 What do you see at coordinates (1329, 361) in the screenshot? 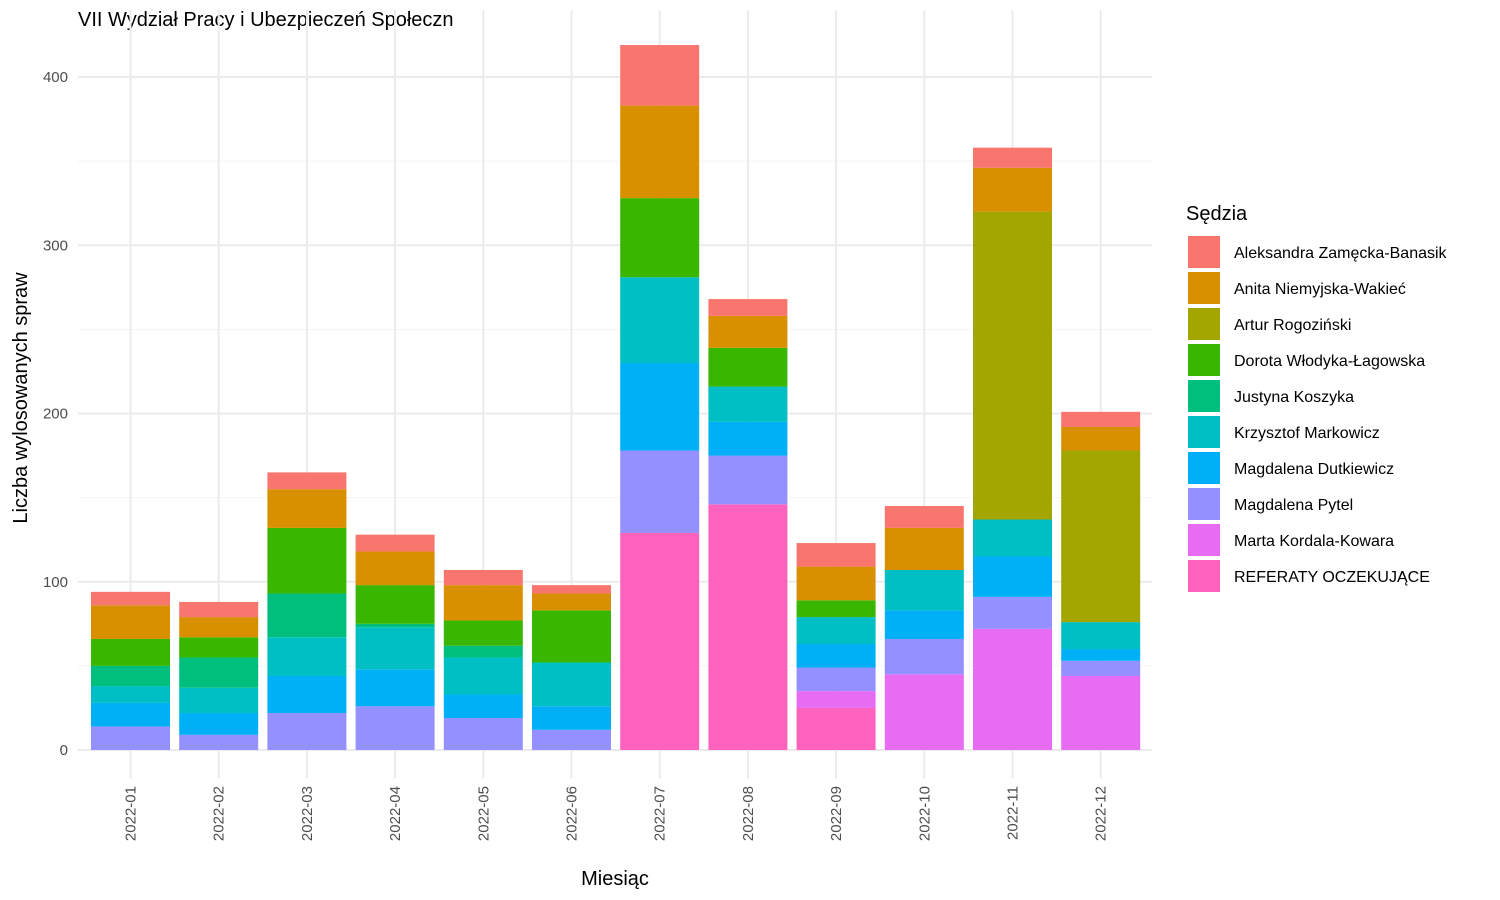
I see `legend-label: Dorota Włodyka-Łagowska` at bounding box center [1329, 361].